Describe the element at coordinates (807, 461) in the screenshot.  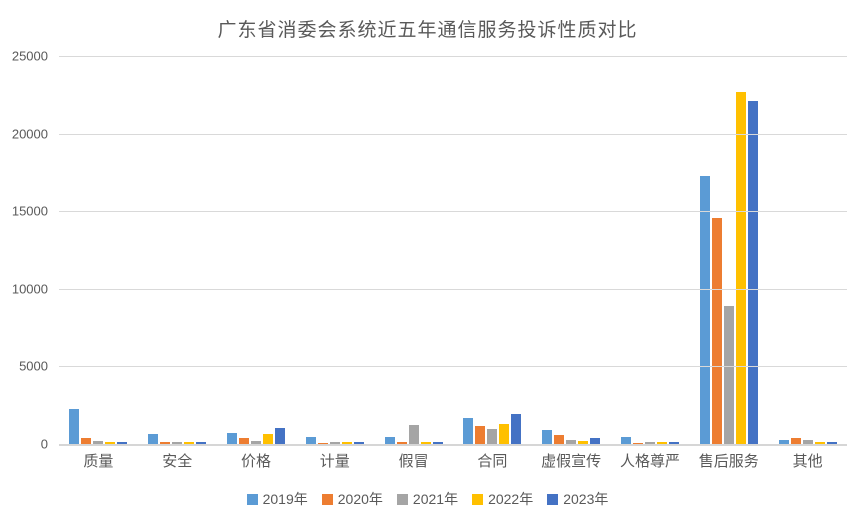
I see `x-category-label: 其他` at that location.